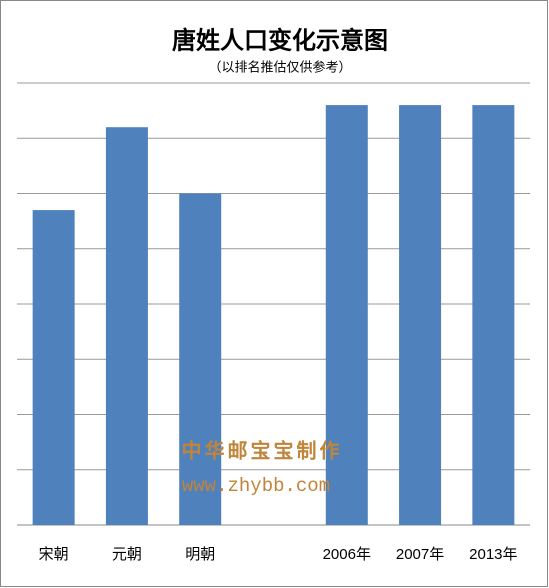 This screenshot has width=549, height=588. I want to click on chart-subtitle: （以排名推估仅供参考）, so click(279, 66).